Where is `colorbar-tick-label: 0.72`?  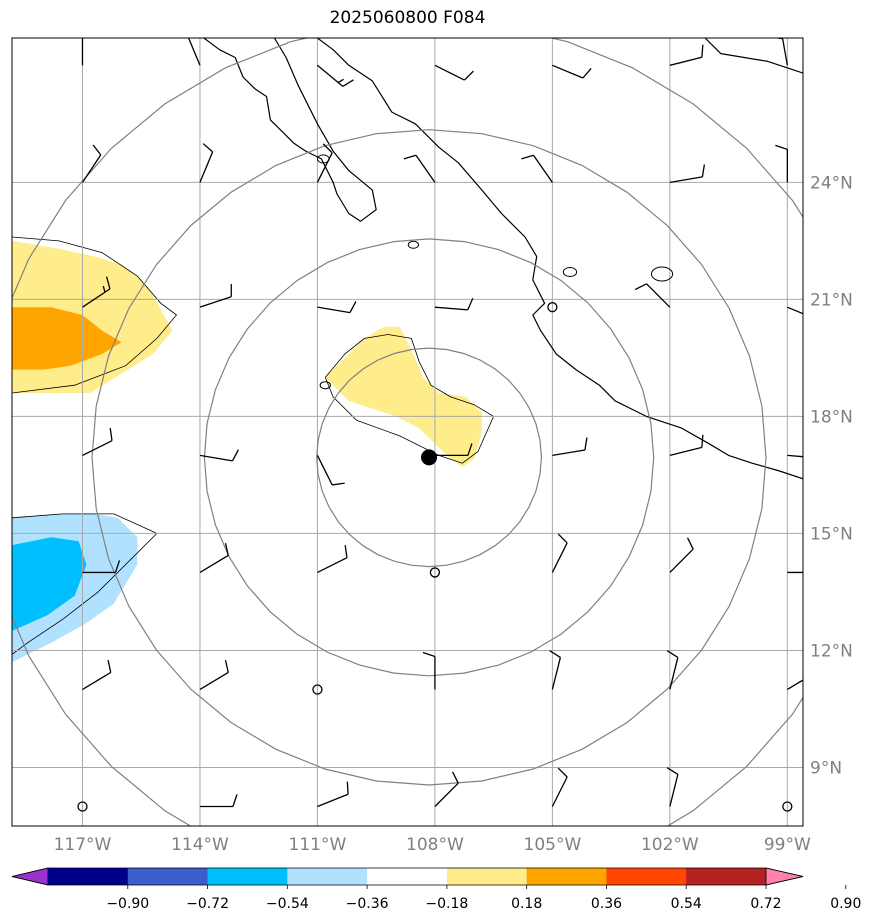 colorbar-tick-label: 0.72 is located at coordinates (765, 904).